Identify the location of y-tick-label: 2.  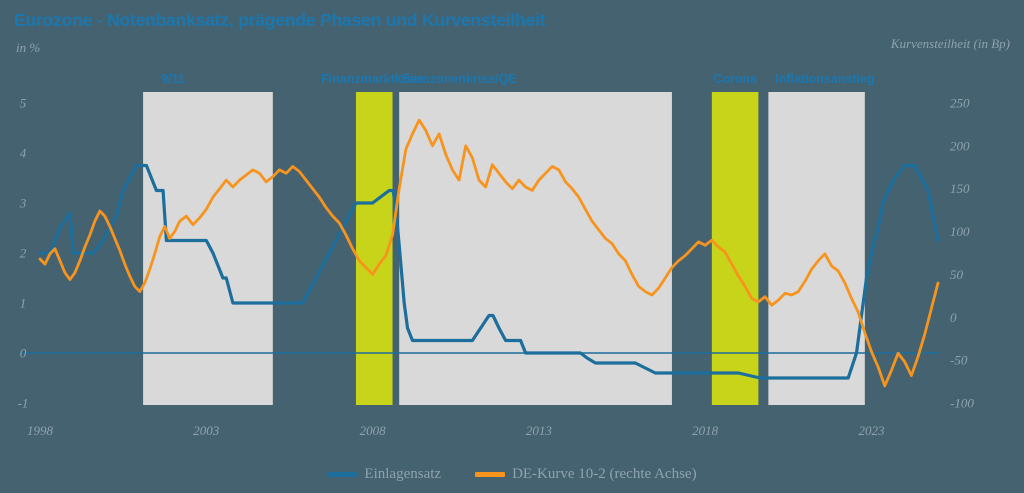
(23, 253).